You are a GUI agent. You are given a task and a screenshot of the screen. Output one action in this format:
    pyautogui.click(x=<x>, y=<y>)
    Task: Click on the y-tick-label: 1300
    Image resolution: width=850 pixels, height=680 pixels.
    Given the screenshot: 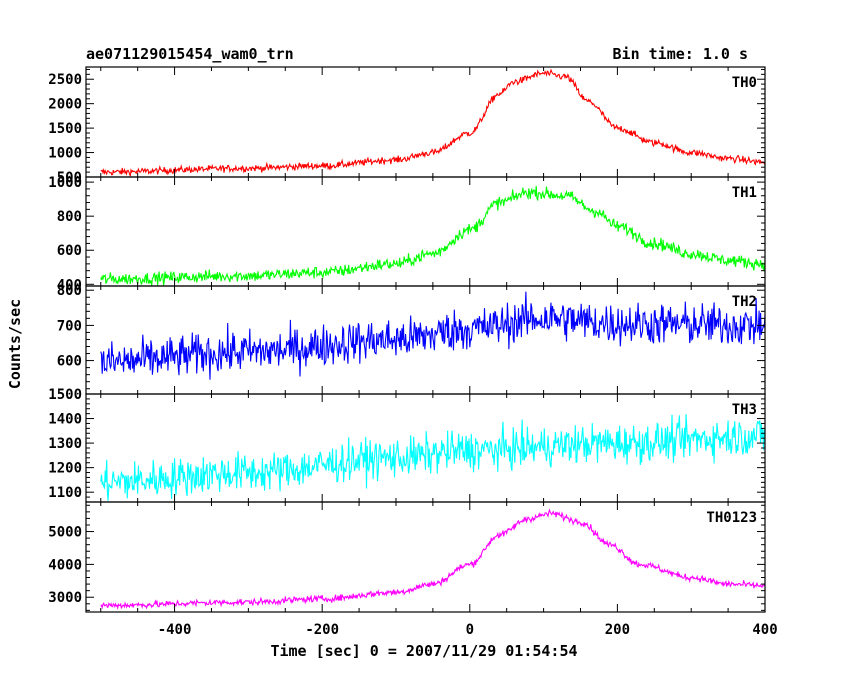 What is the action you would take?
    pyautogui.click(x=65, y=444)
    